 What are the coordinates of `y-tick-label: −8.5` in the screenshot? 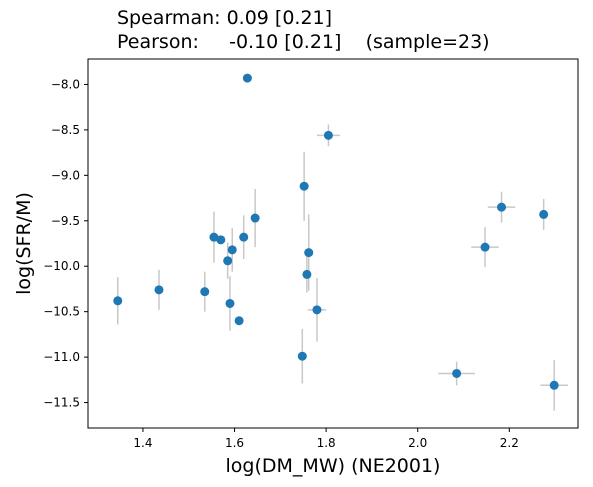 It's located at (65, 130).